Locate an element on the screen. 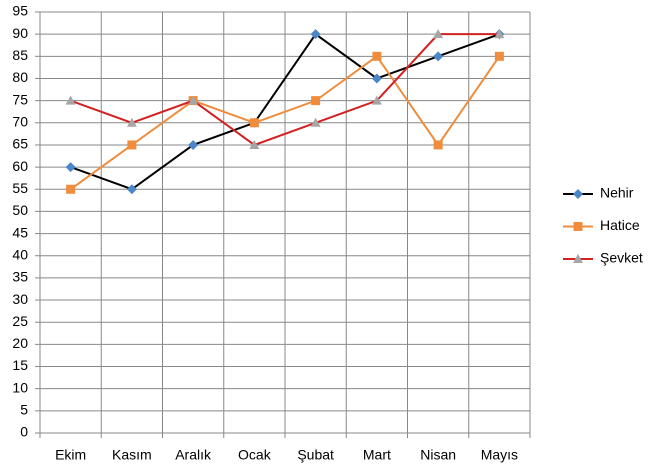 The image size is (652, 471). y-tick-label: 35 is located at coordinates (20, 277).